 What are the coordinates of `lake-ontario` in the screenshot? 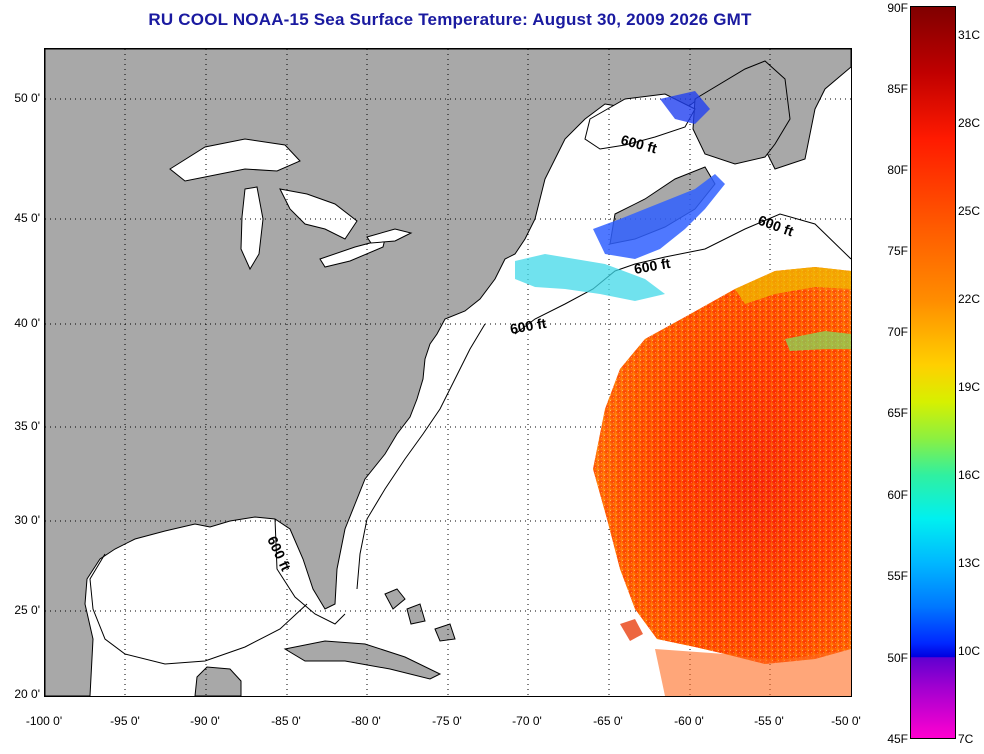 It's located at (389, 236).